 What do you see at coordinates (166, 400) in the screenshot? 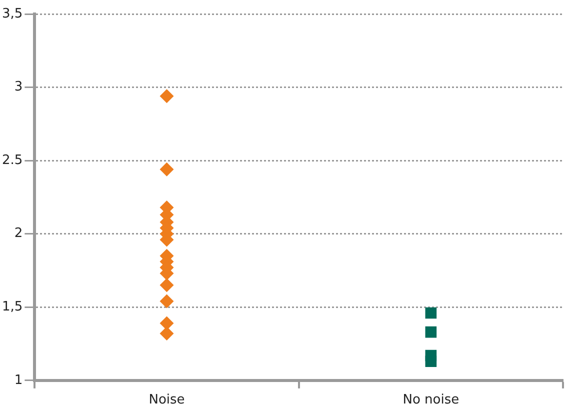
I see `x-tick-label: Noise` at bounding box center [166, 400].